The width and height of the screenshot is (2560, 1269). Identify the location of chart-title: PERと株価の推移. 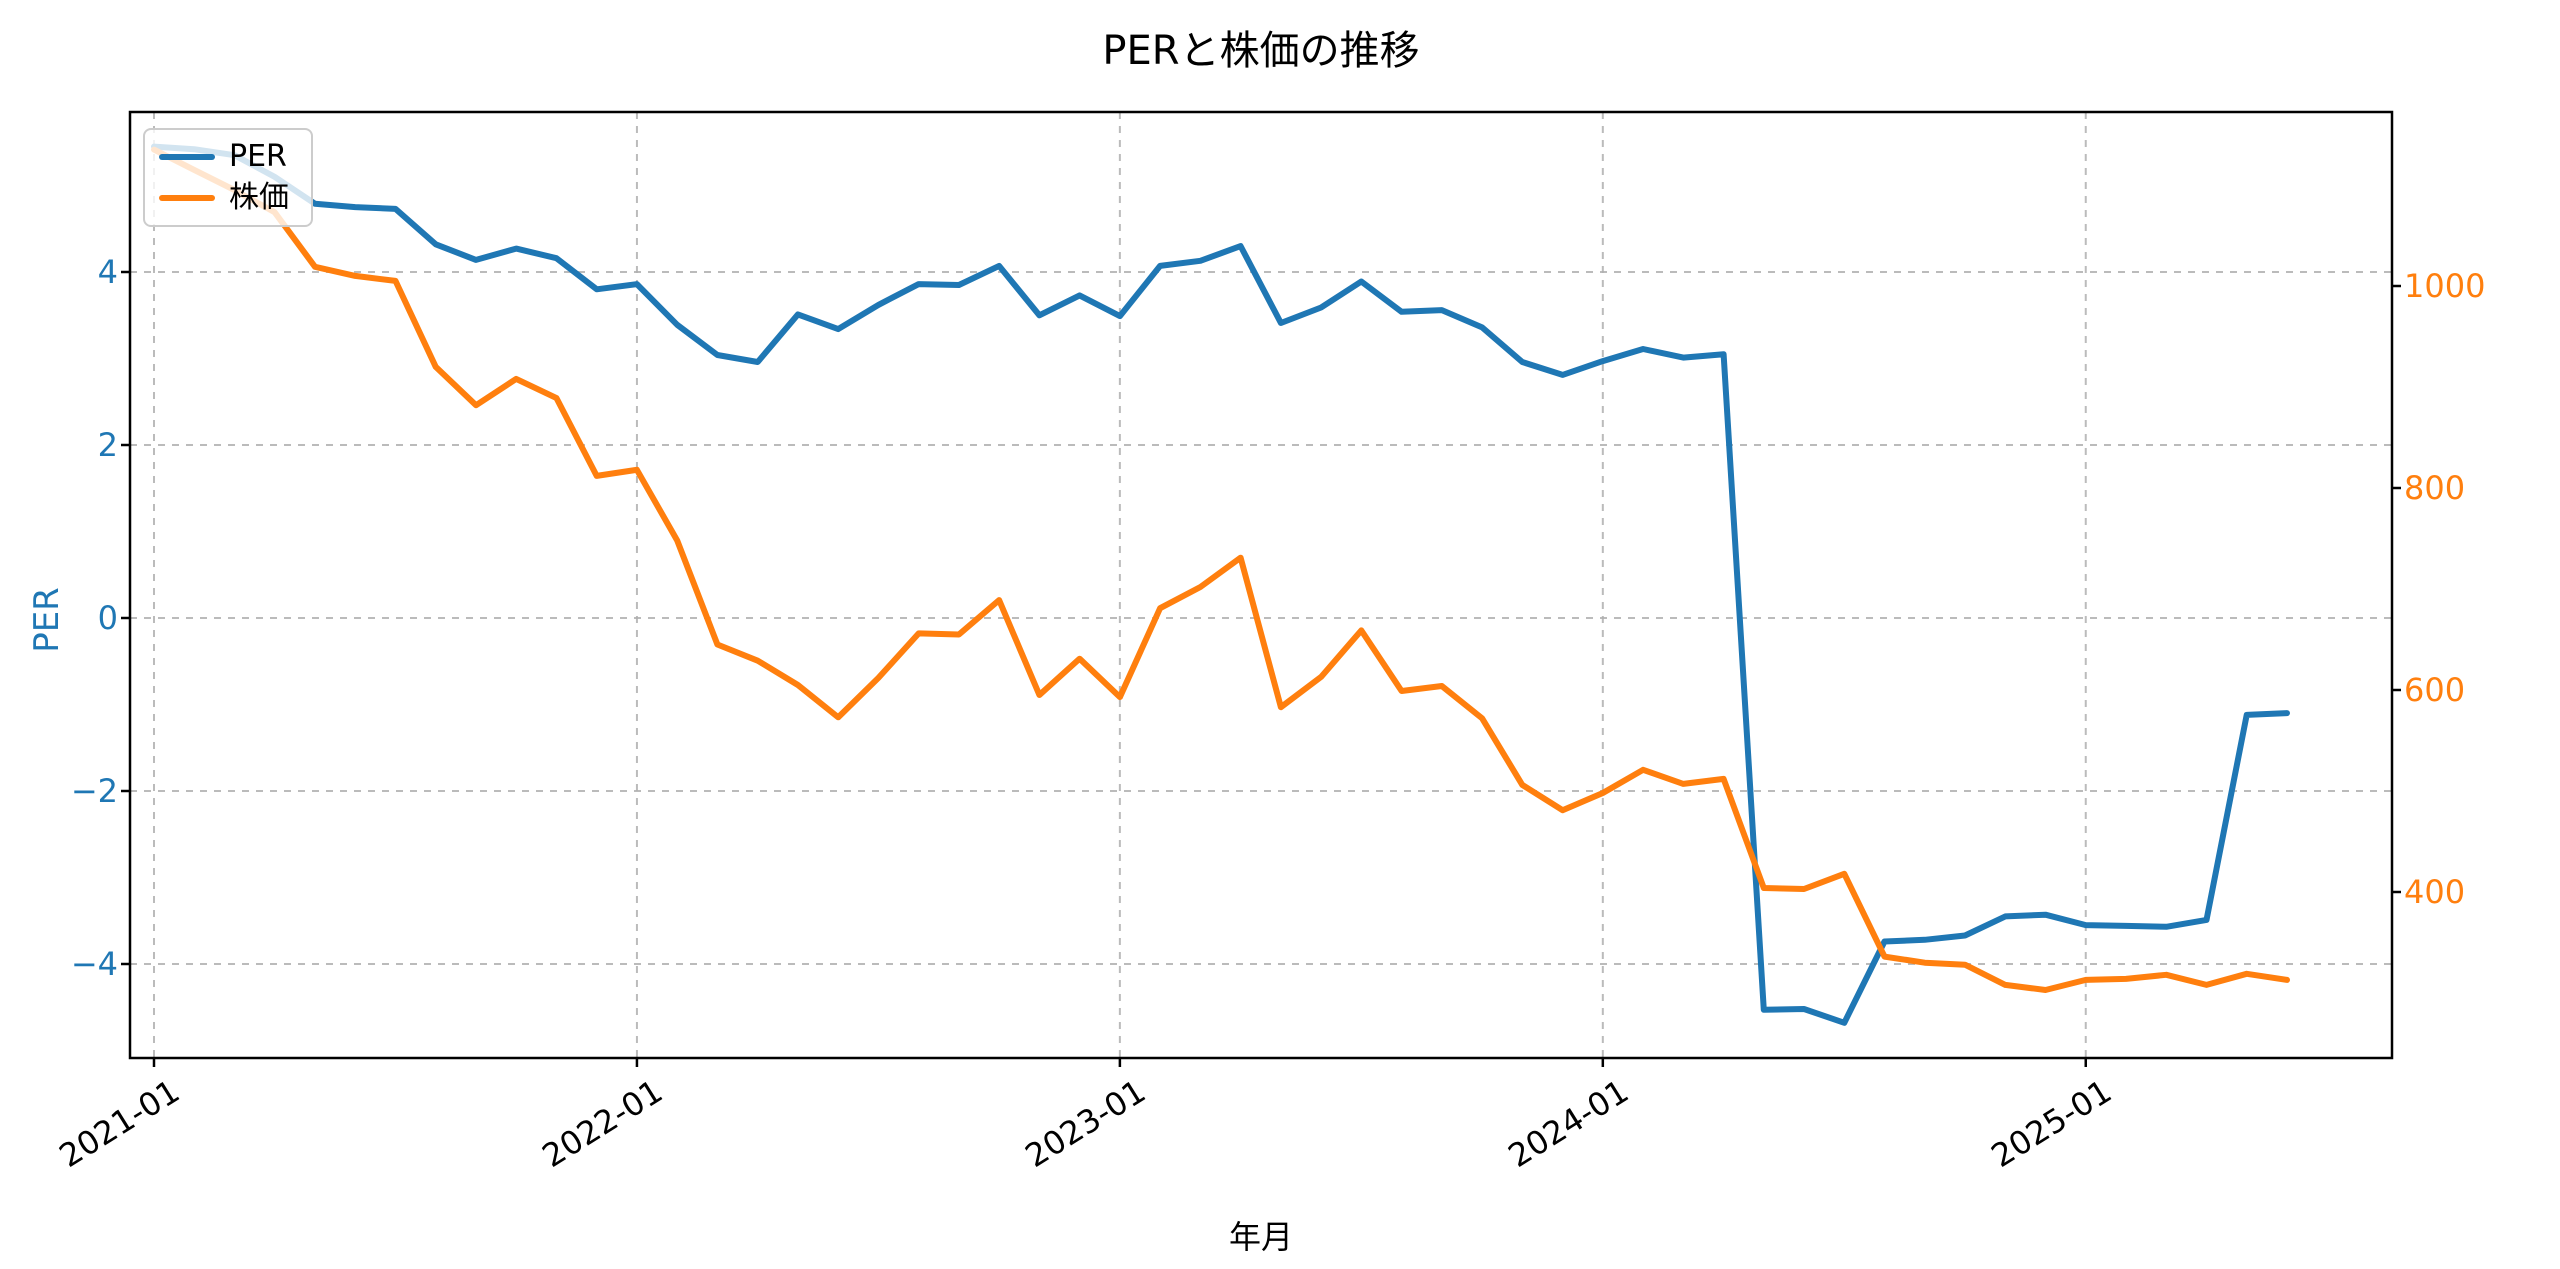
(1261, 51).